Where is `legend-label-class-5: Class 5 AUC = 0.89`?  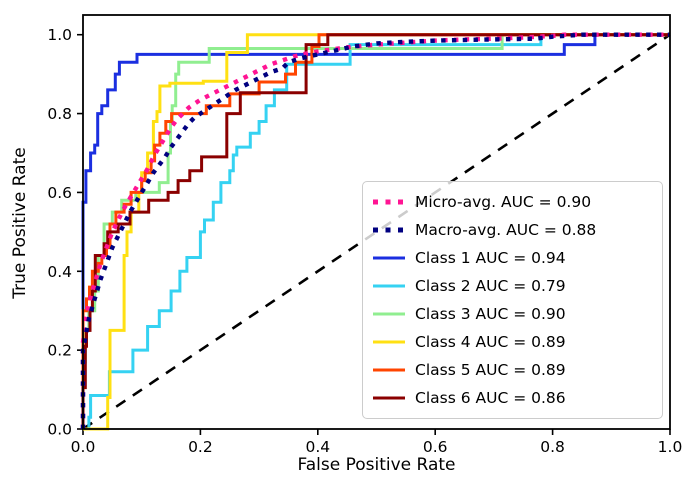 legend-label-class-5: Class 5 AUC = 0.89 is located at coordinates (490, 370).